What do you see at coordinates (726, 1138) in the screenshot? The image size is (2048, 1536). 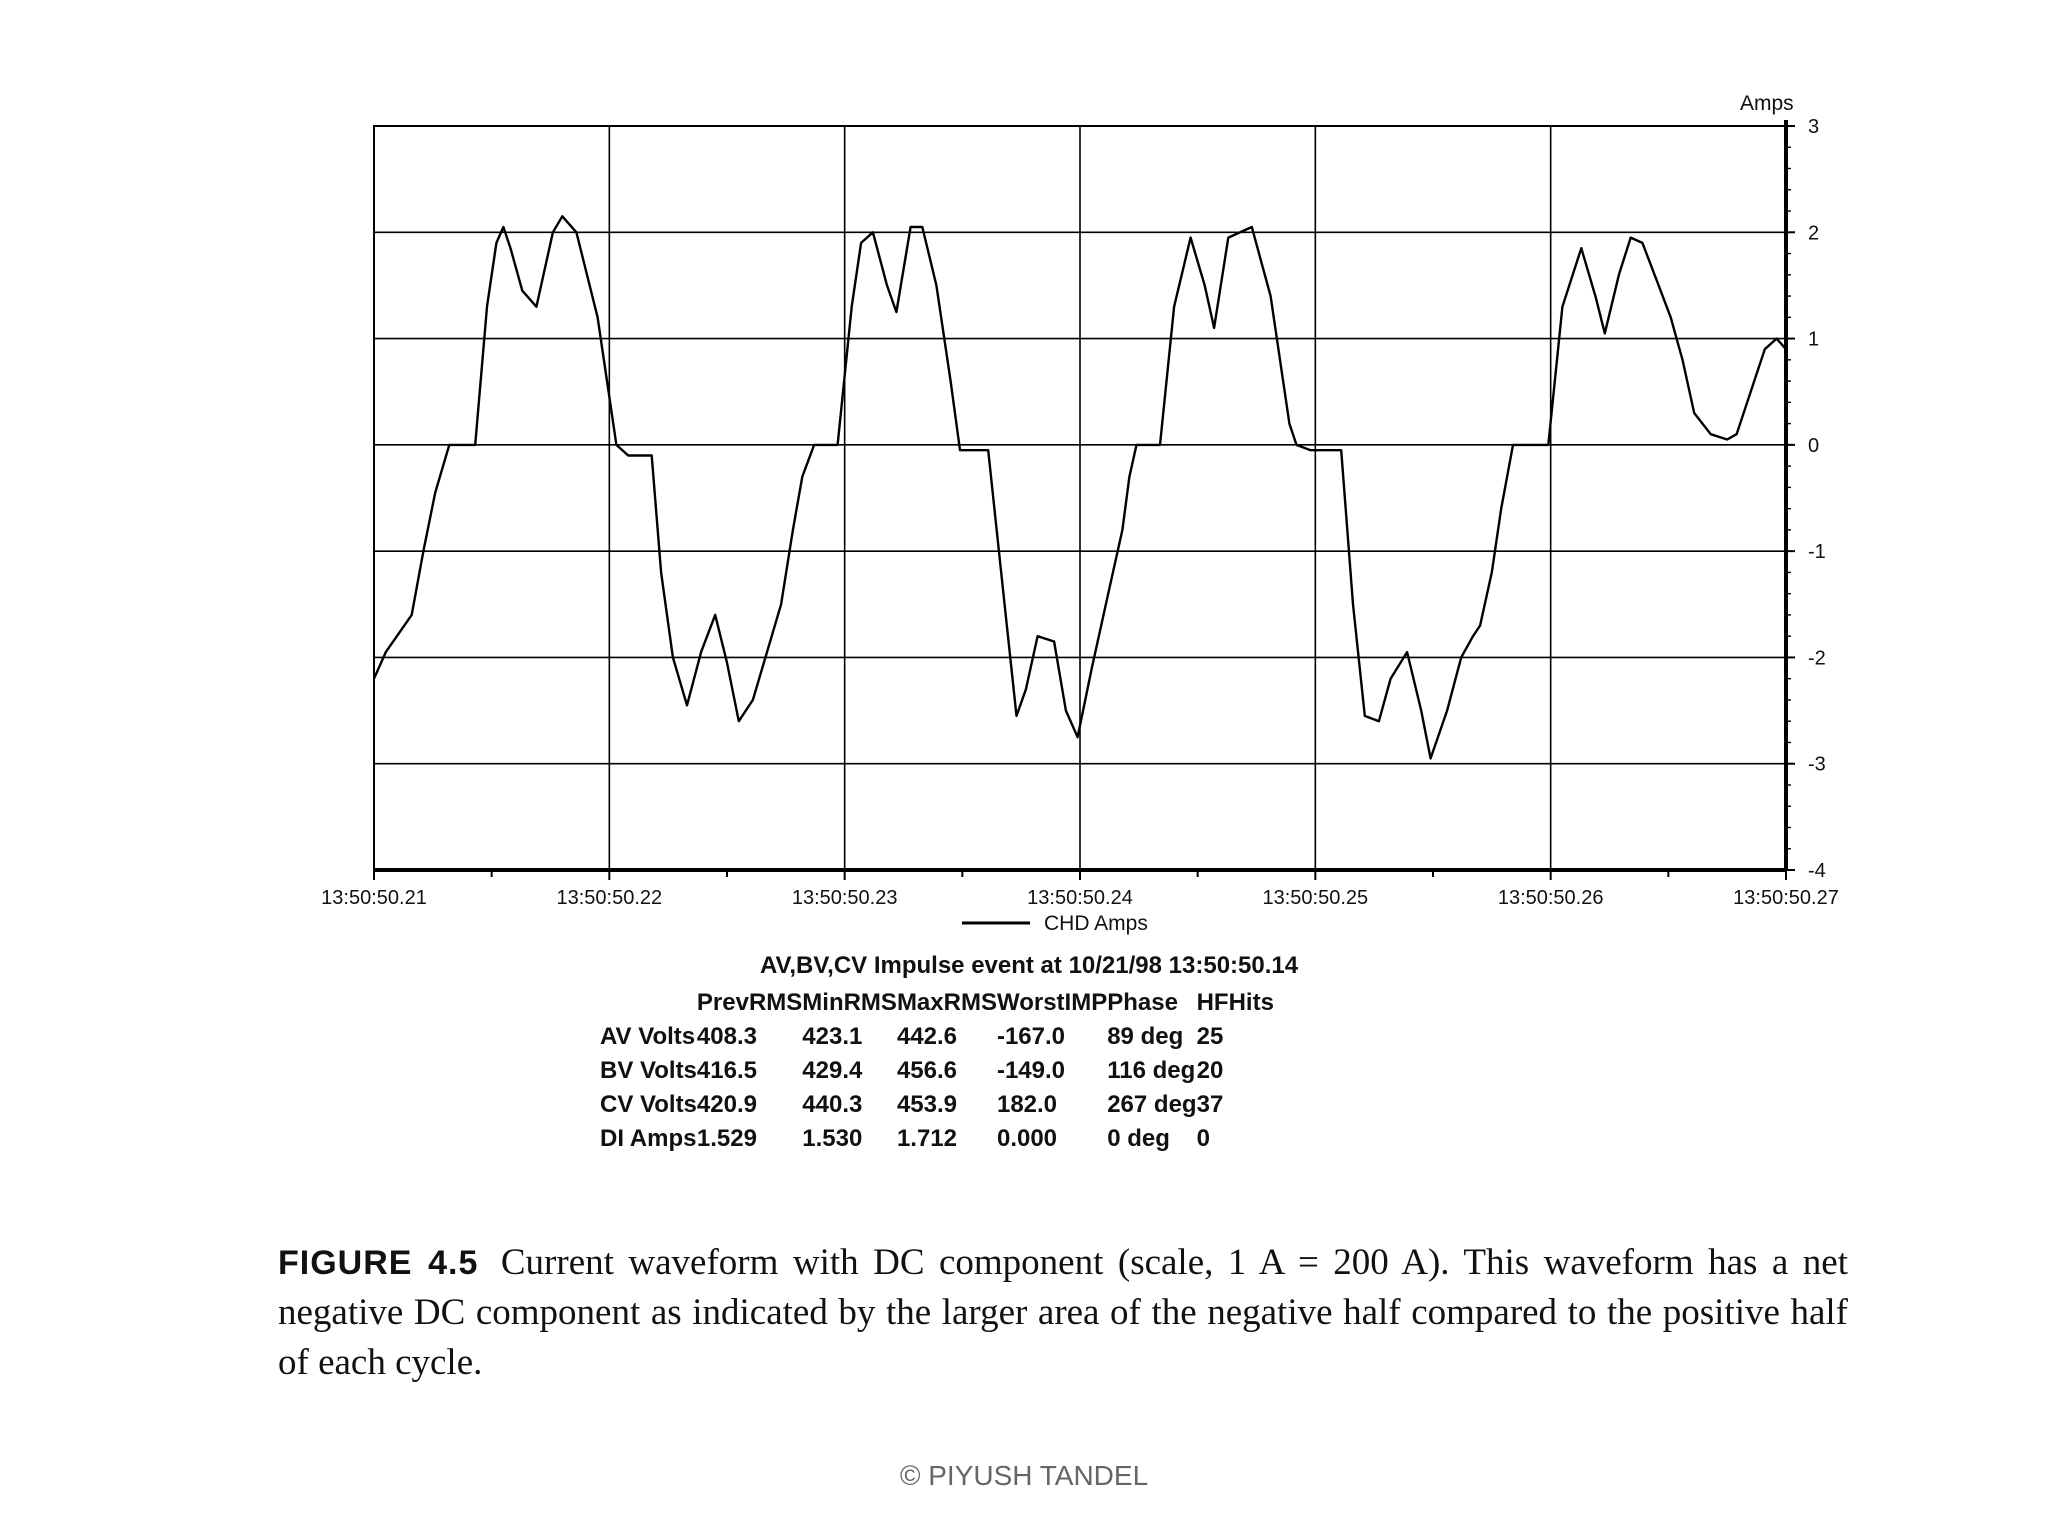 I see `summary-cell: 1.529` at bounding box center [726, 1138].